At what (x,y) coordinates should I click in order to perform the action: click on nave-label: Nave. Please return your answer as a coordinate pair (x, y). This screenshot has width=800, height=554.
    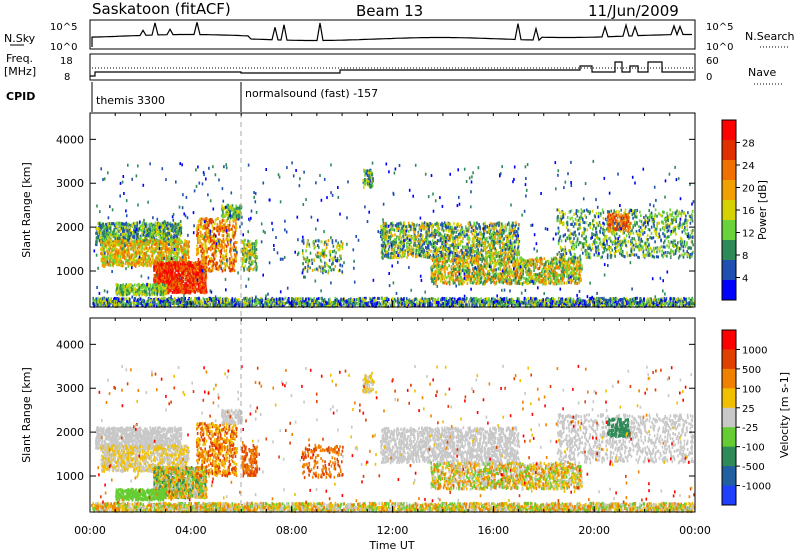
    Looking at the image, I should click on (762, 72).